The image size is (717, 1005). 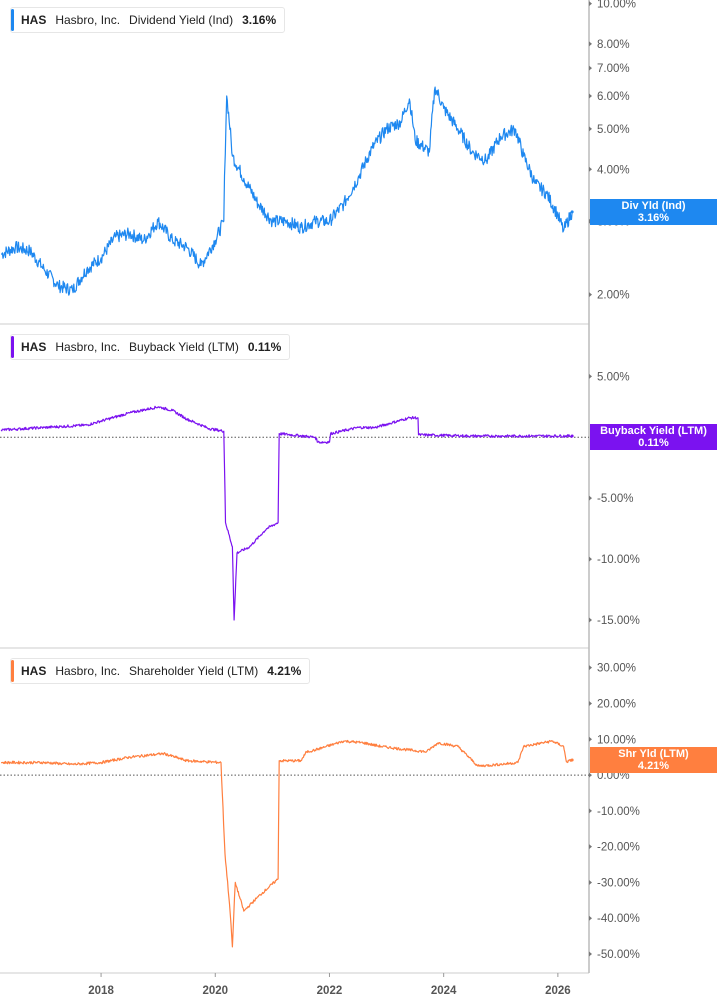 What do you see at coordinates (618, 621) in the screenshot?
I see `y-tick-label: -15.00%` at bounding box center [618, 621].